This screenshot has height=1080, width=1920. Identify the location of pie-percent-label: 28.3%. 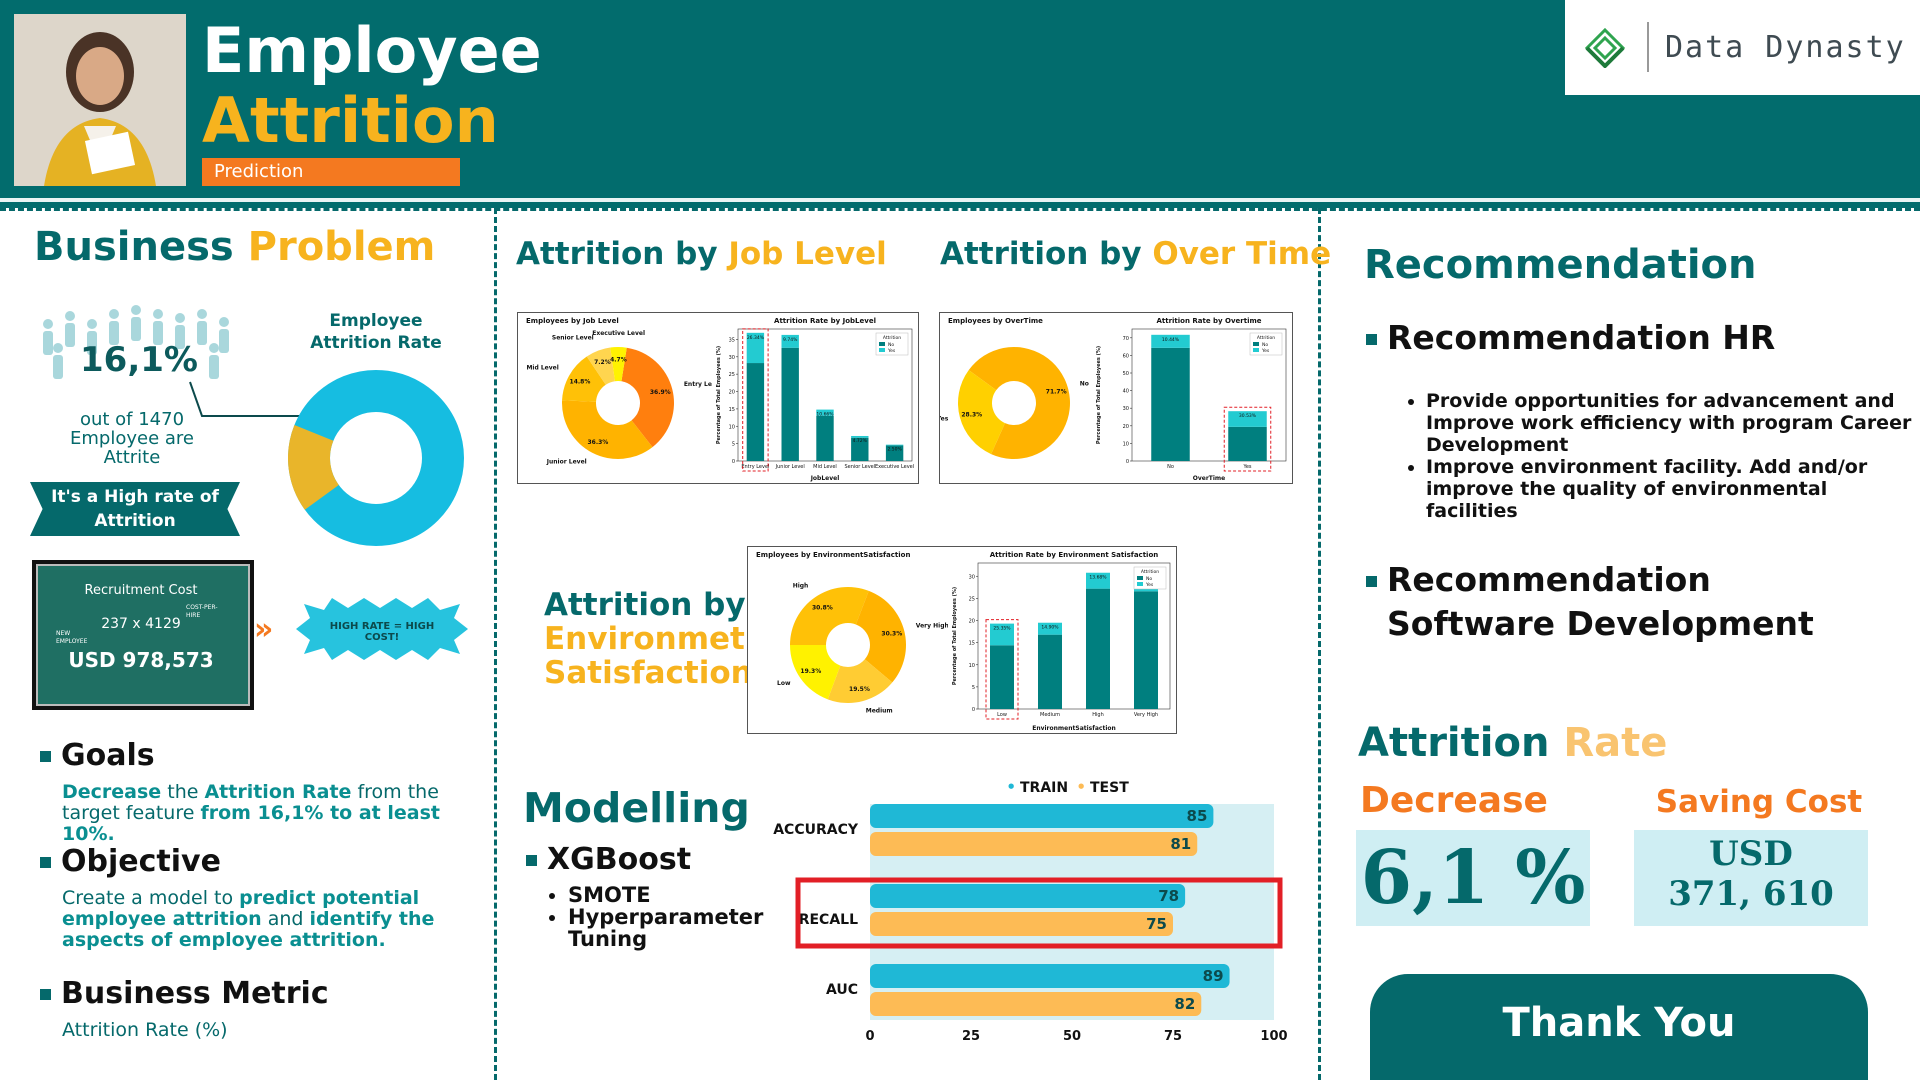
(971, 414).